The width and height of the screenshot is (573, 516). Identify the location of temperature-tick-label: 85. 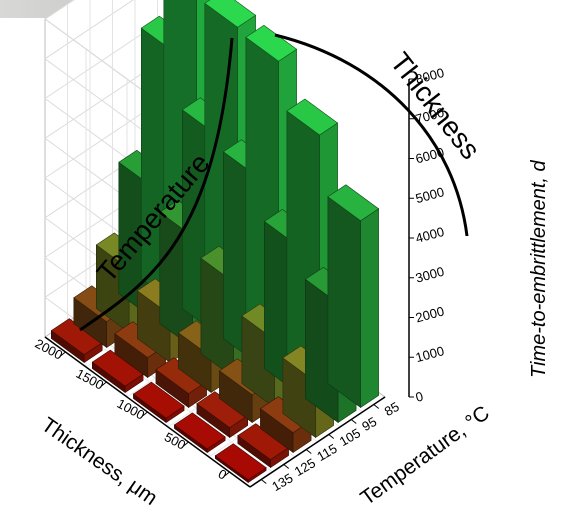
(392, 409).